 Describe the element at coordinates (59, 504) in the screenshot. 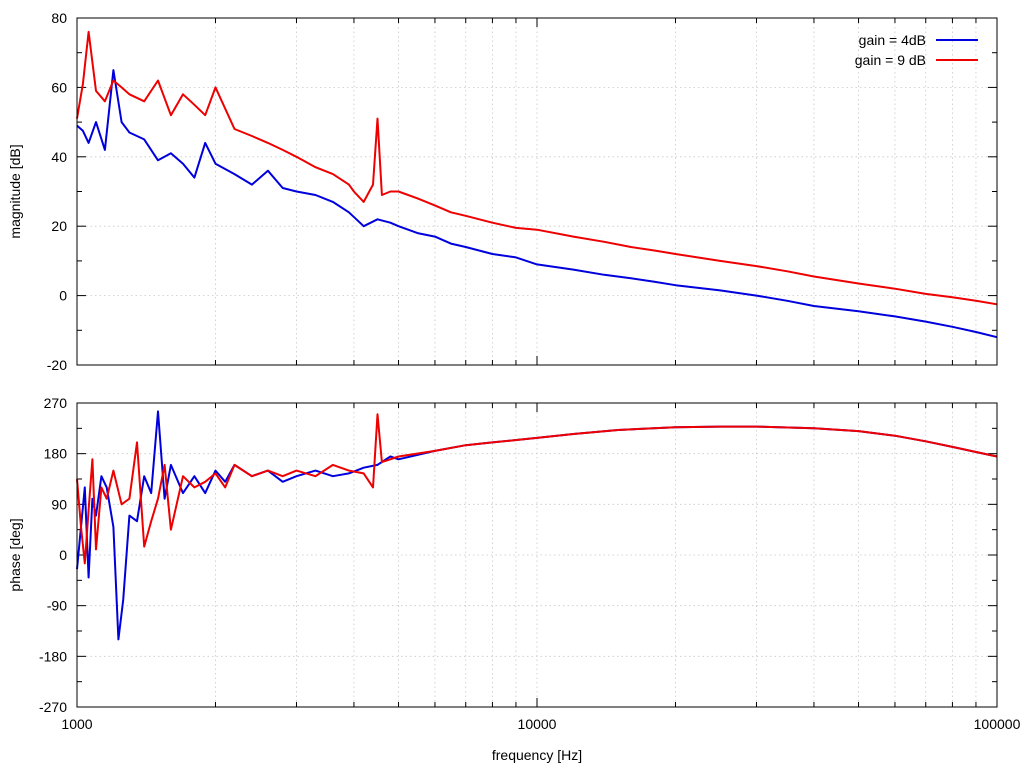

I see `phase-y-tick-label: 90` at that location.